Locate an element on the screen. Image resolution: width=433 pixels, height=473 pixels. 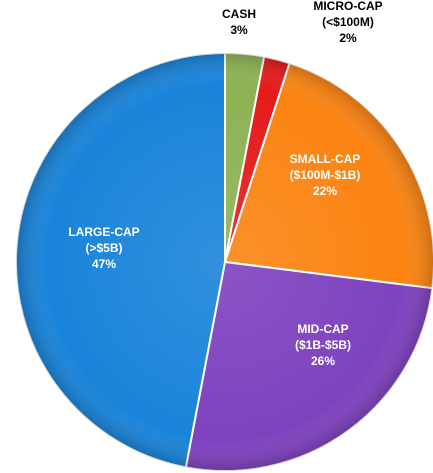
slice-label-line: SMALL-CAP is located at coordinates (325, 159).